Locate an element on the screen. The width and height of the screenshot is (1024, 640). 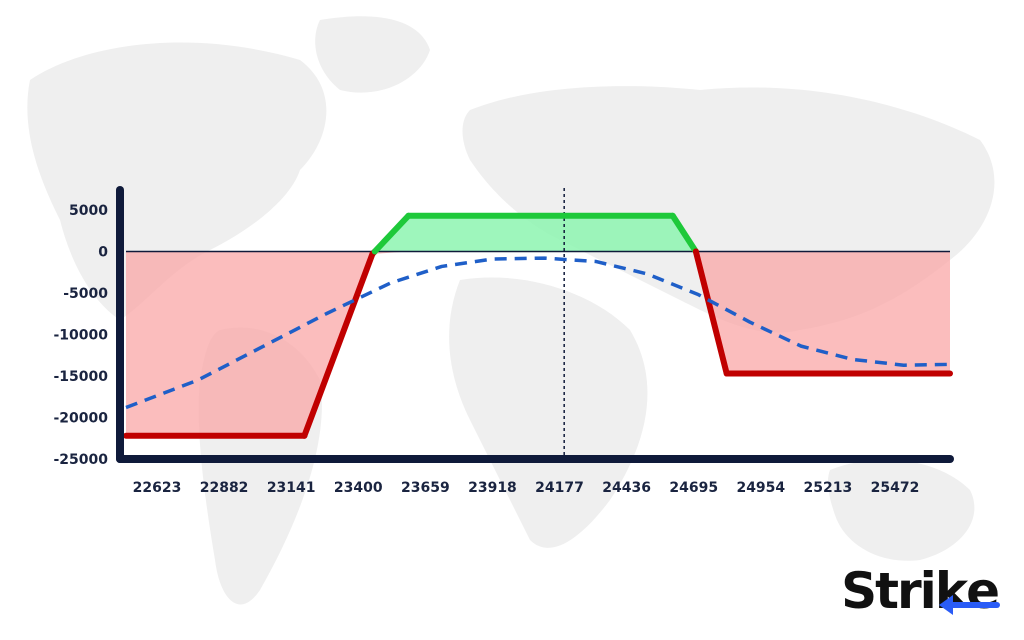
y-tick-label: -25000 is located at coordinates (80, 460).